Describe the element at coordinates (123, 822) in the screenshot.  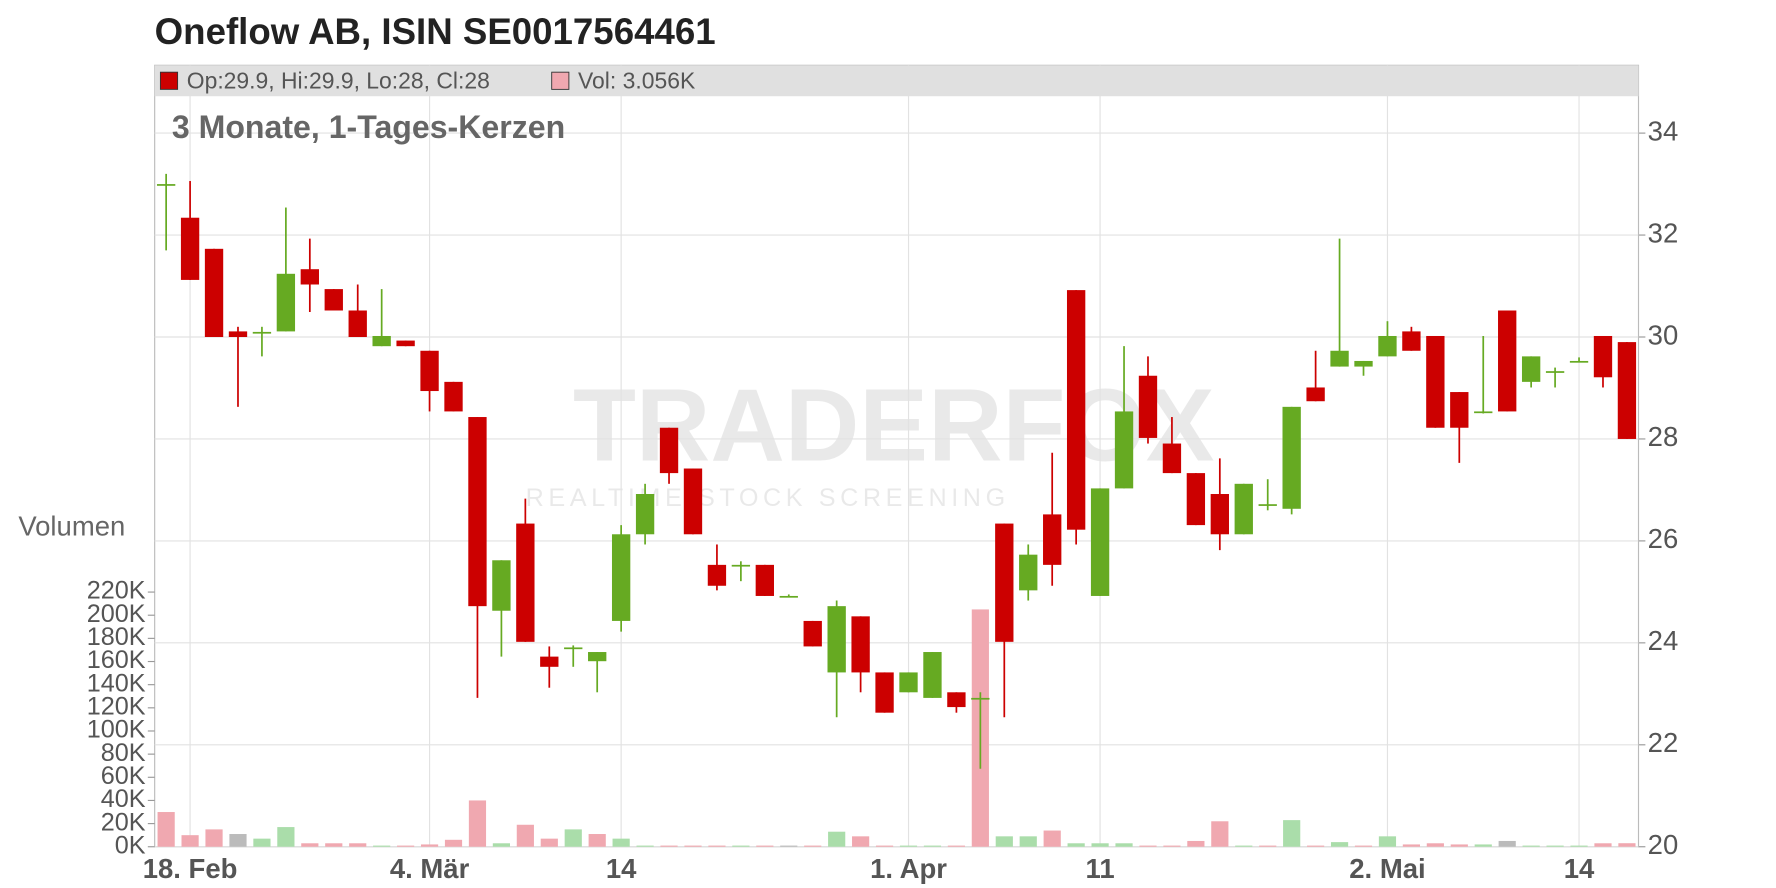
I see `volume-tick-label: 20K` at that location.